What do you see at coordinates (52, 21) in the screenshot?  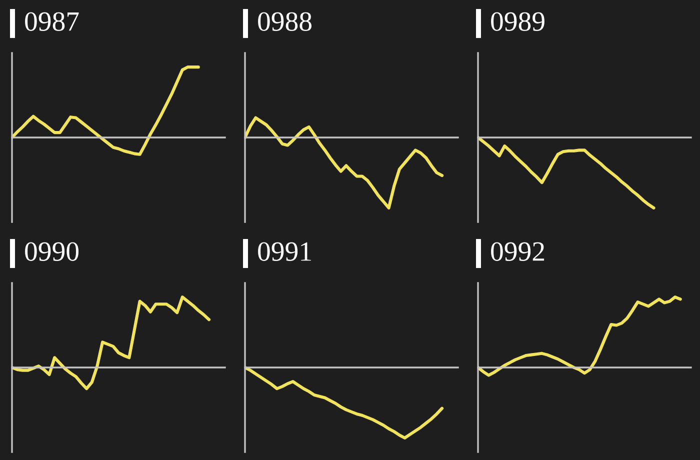 I see `chart-title: 0987` at bounding box center [52, 21].